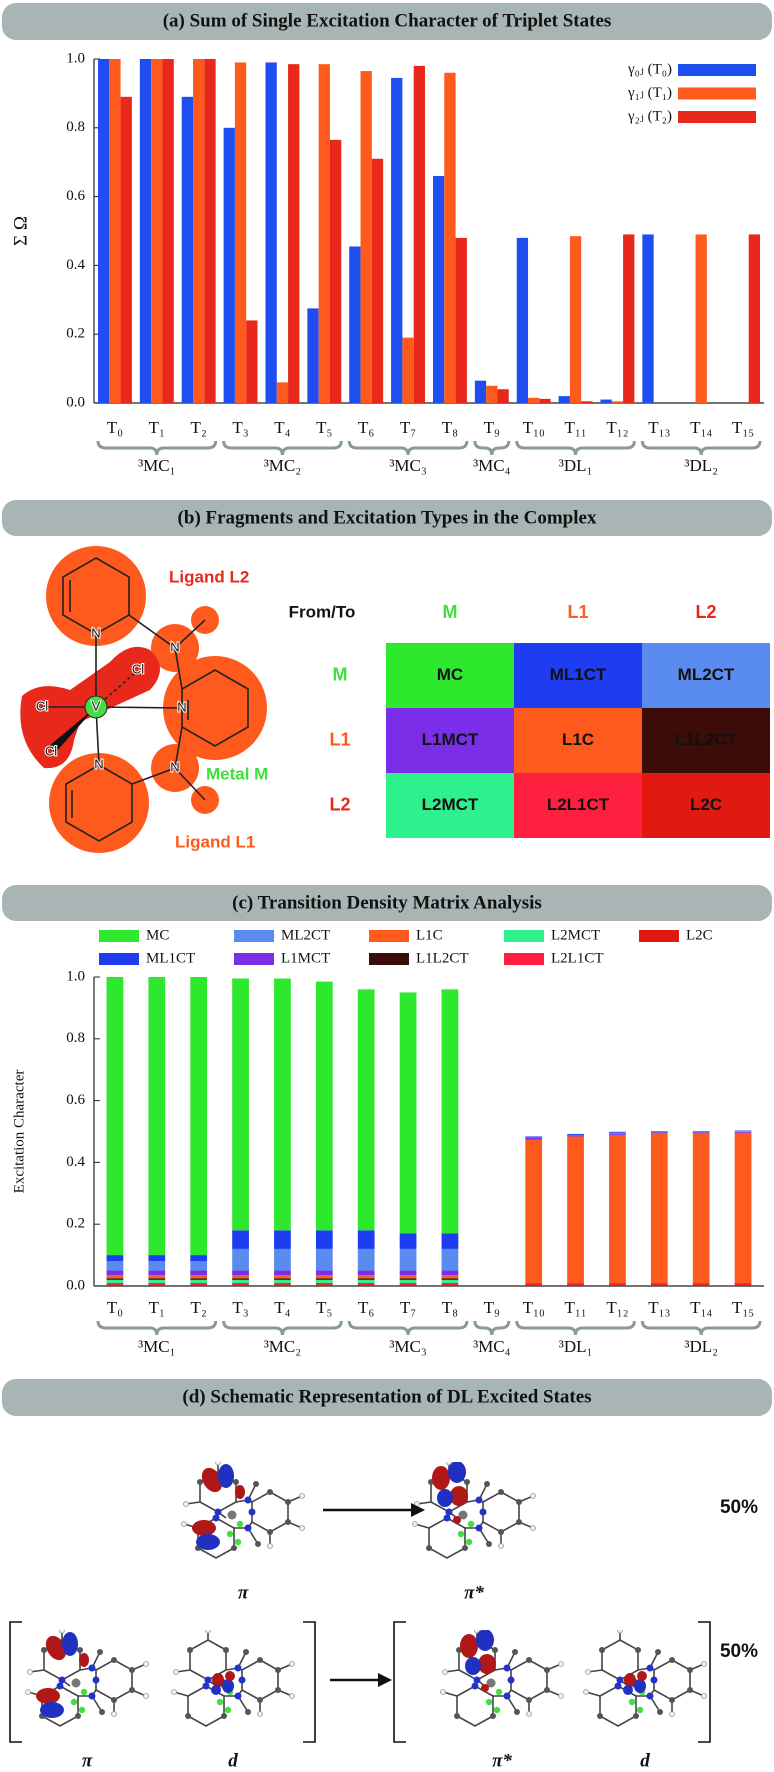 This screenshot has height=1772, width=774. I want to click on orbital-label: d, so click(645, 1760).